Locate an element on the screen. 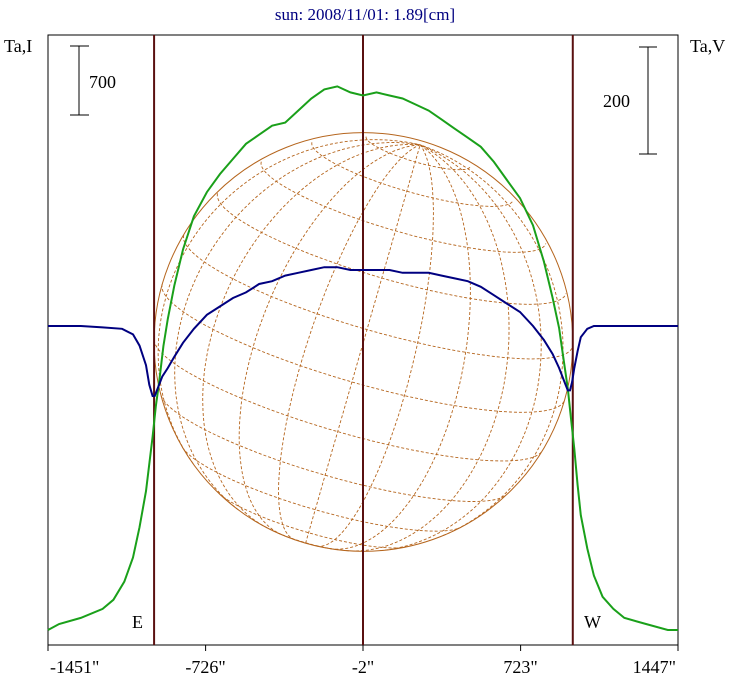  x-tick-label: -726" is located at coordinates (205, 667).